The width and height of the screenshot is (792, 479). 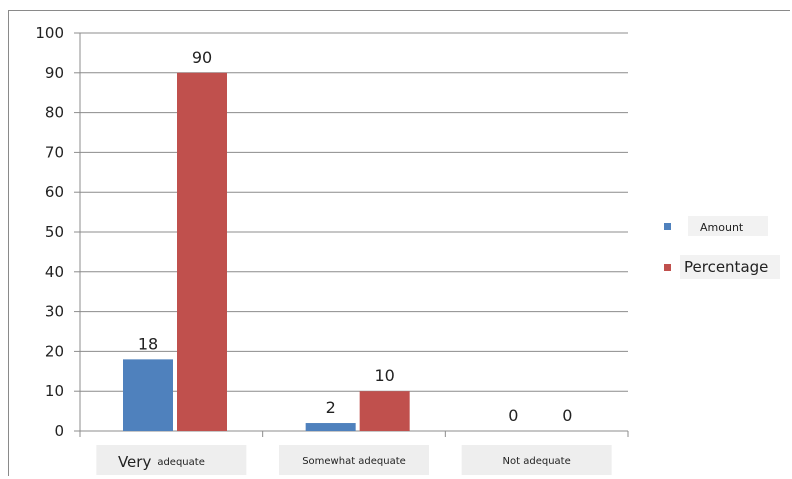 I want to click on y-tick-label: 30, so click(x=54, y=312).